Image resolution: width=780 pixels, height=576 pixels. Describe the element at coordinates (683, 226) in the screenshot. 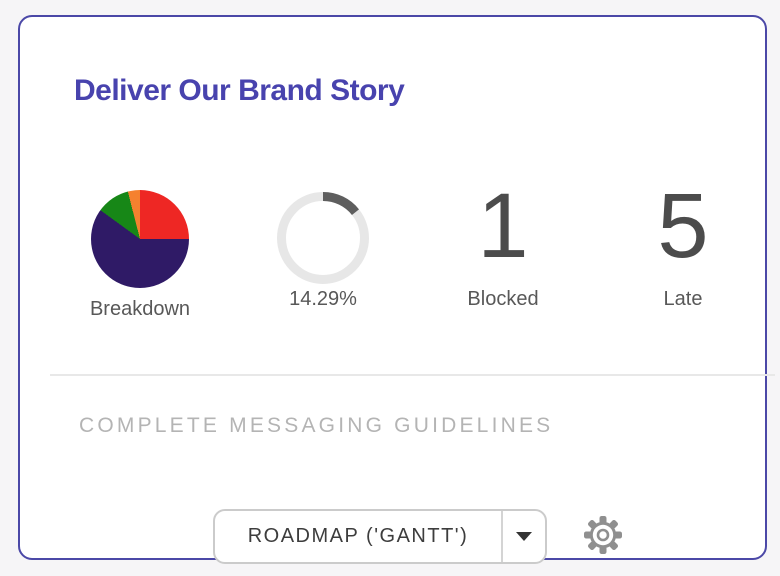

I see `late-count: 5` at that location.